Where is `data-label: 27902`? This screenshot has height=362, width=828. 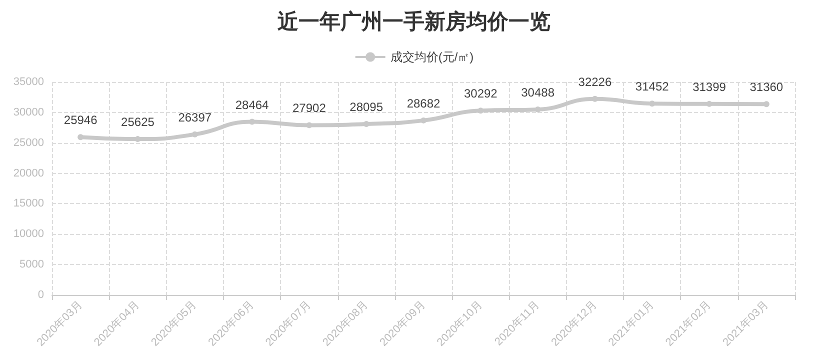
data-label: 27902 is located at coordinates (309, 108).